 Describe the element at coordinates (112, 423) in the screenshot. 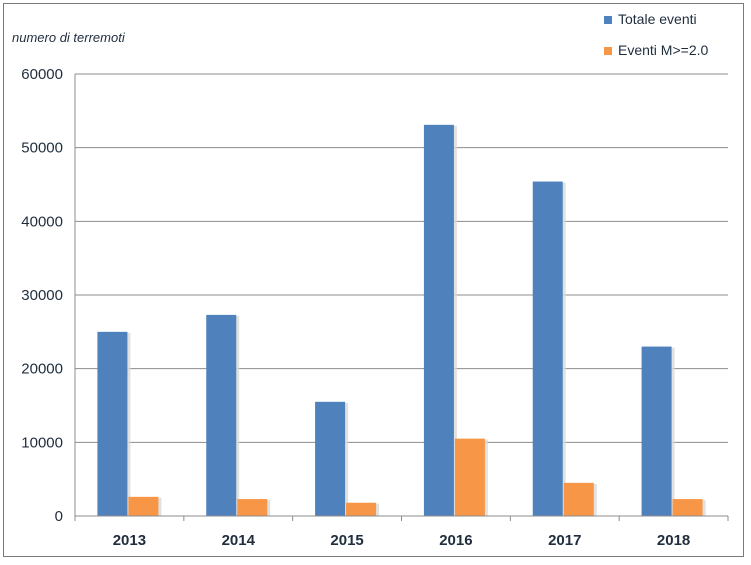

I see `bar-2013-totale` at that location.